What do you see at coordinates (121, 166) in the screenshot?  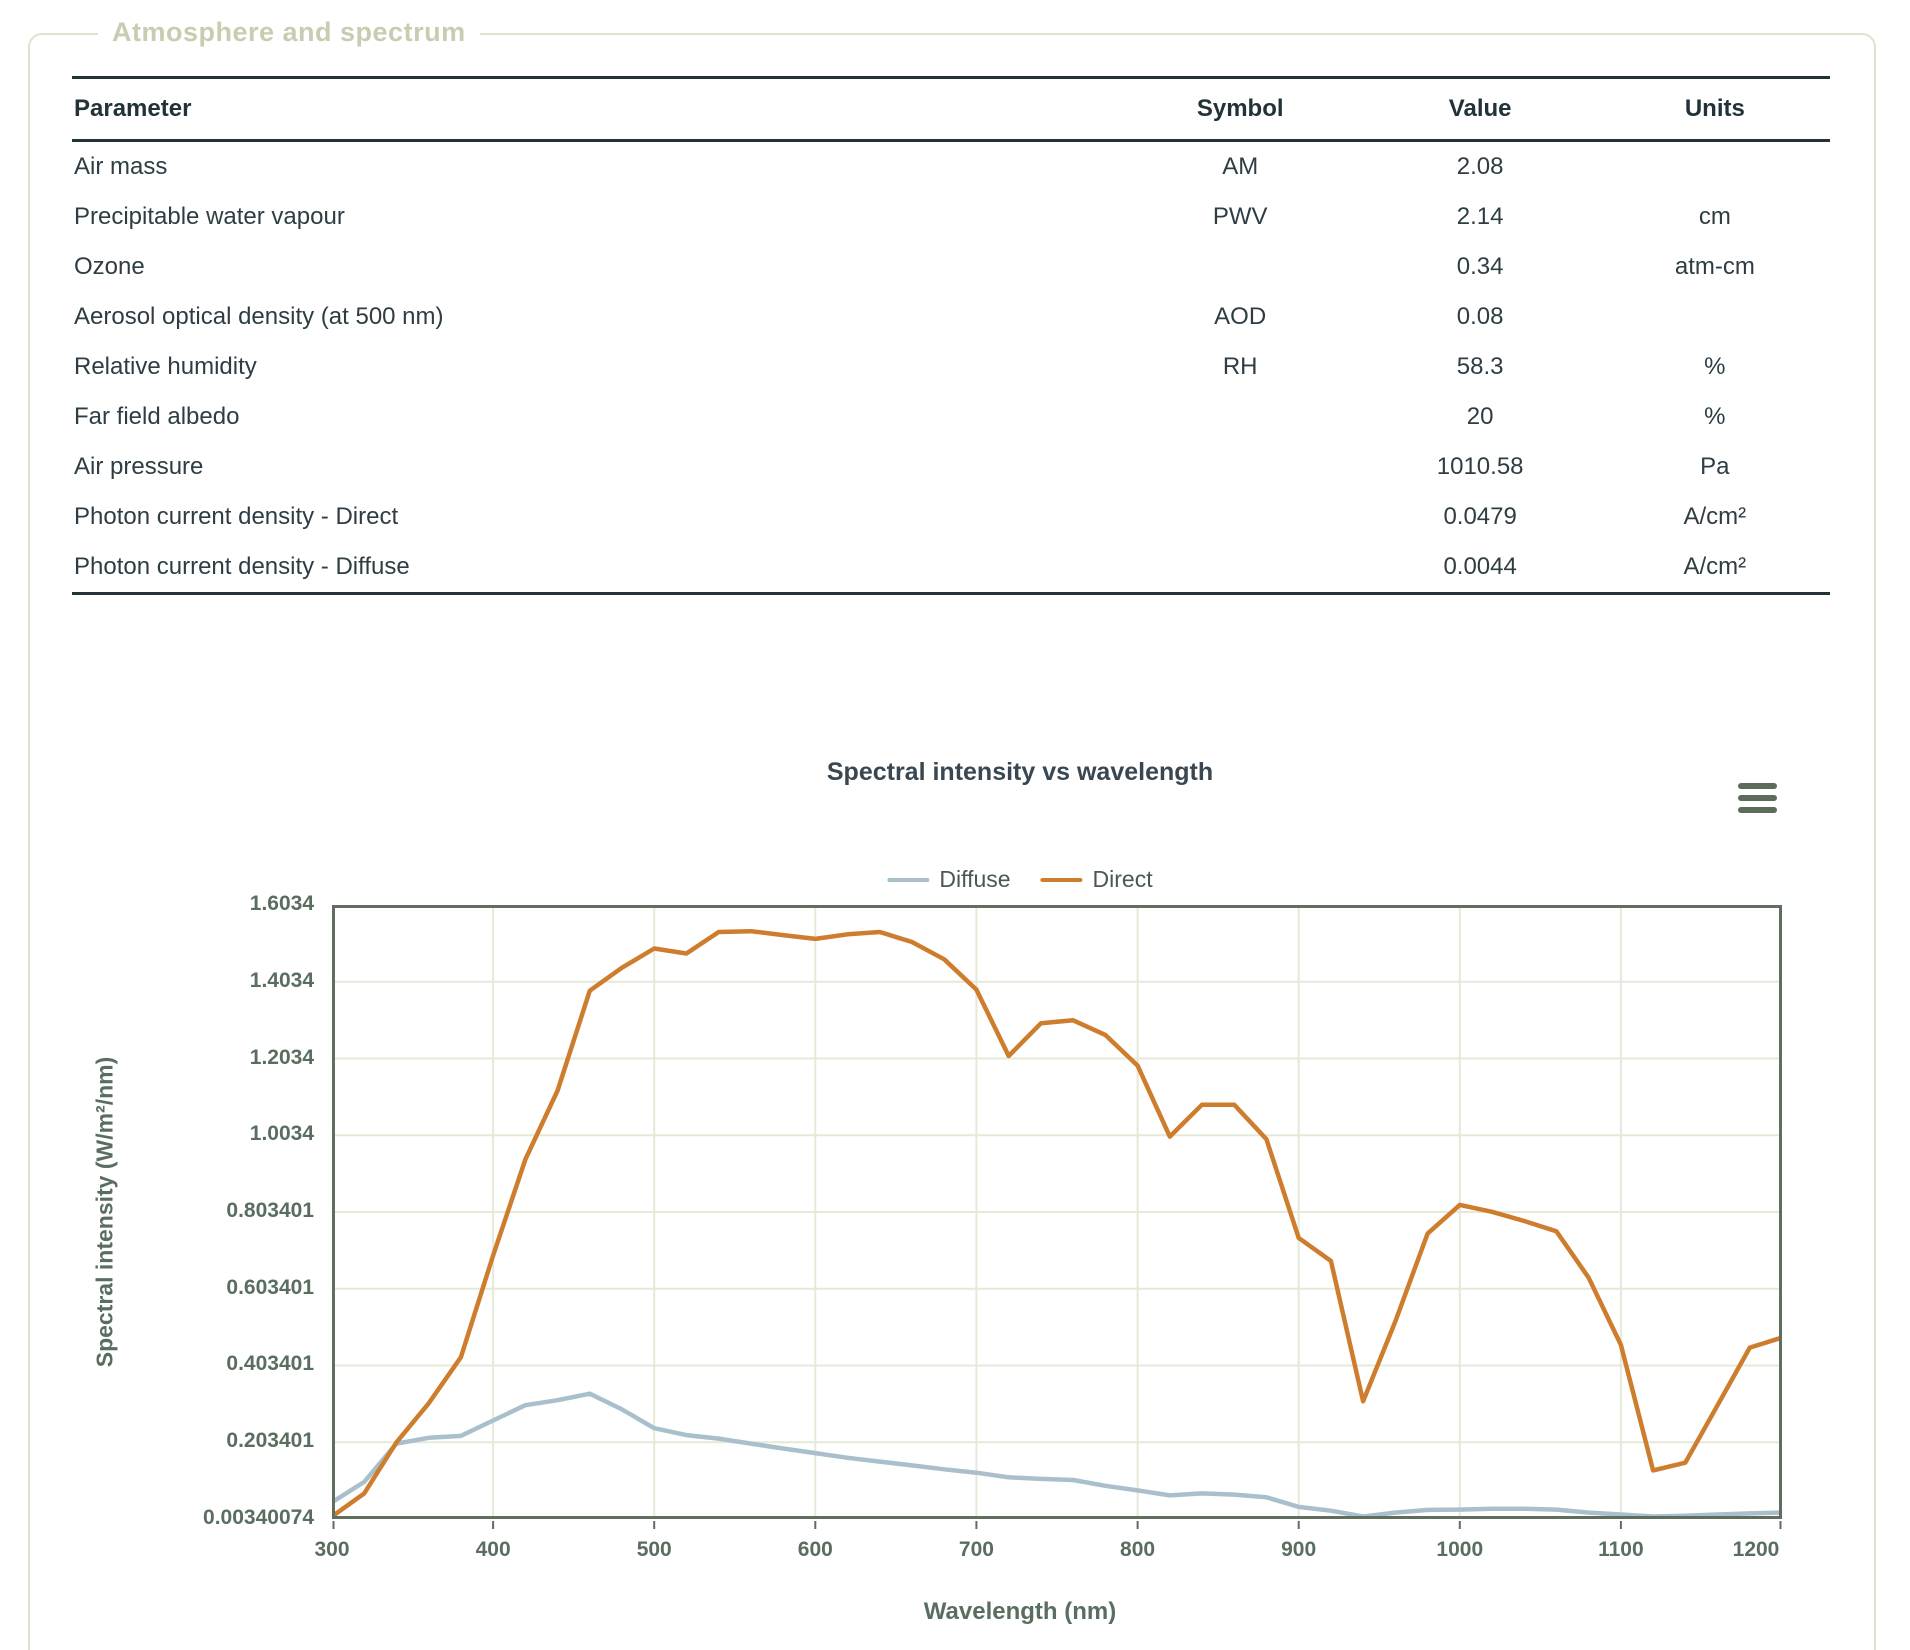 I see `param-cell: Air mass` at bounding box center [121, 166].